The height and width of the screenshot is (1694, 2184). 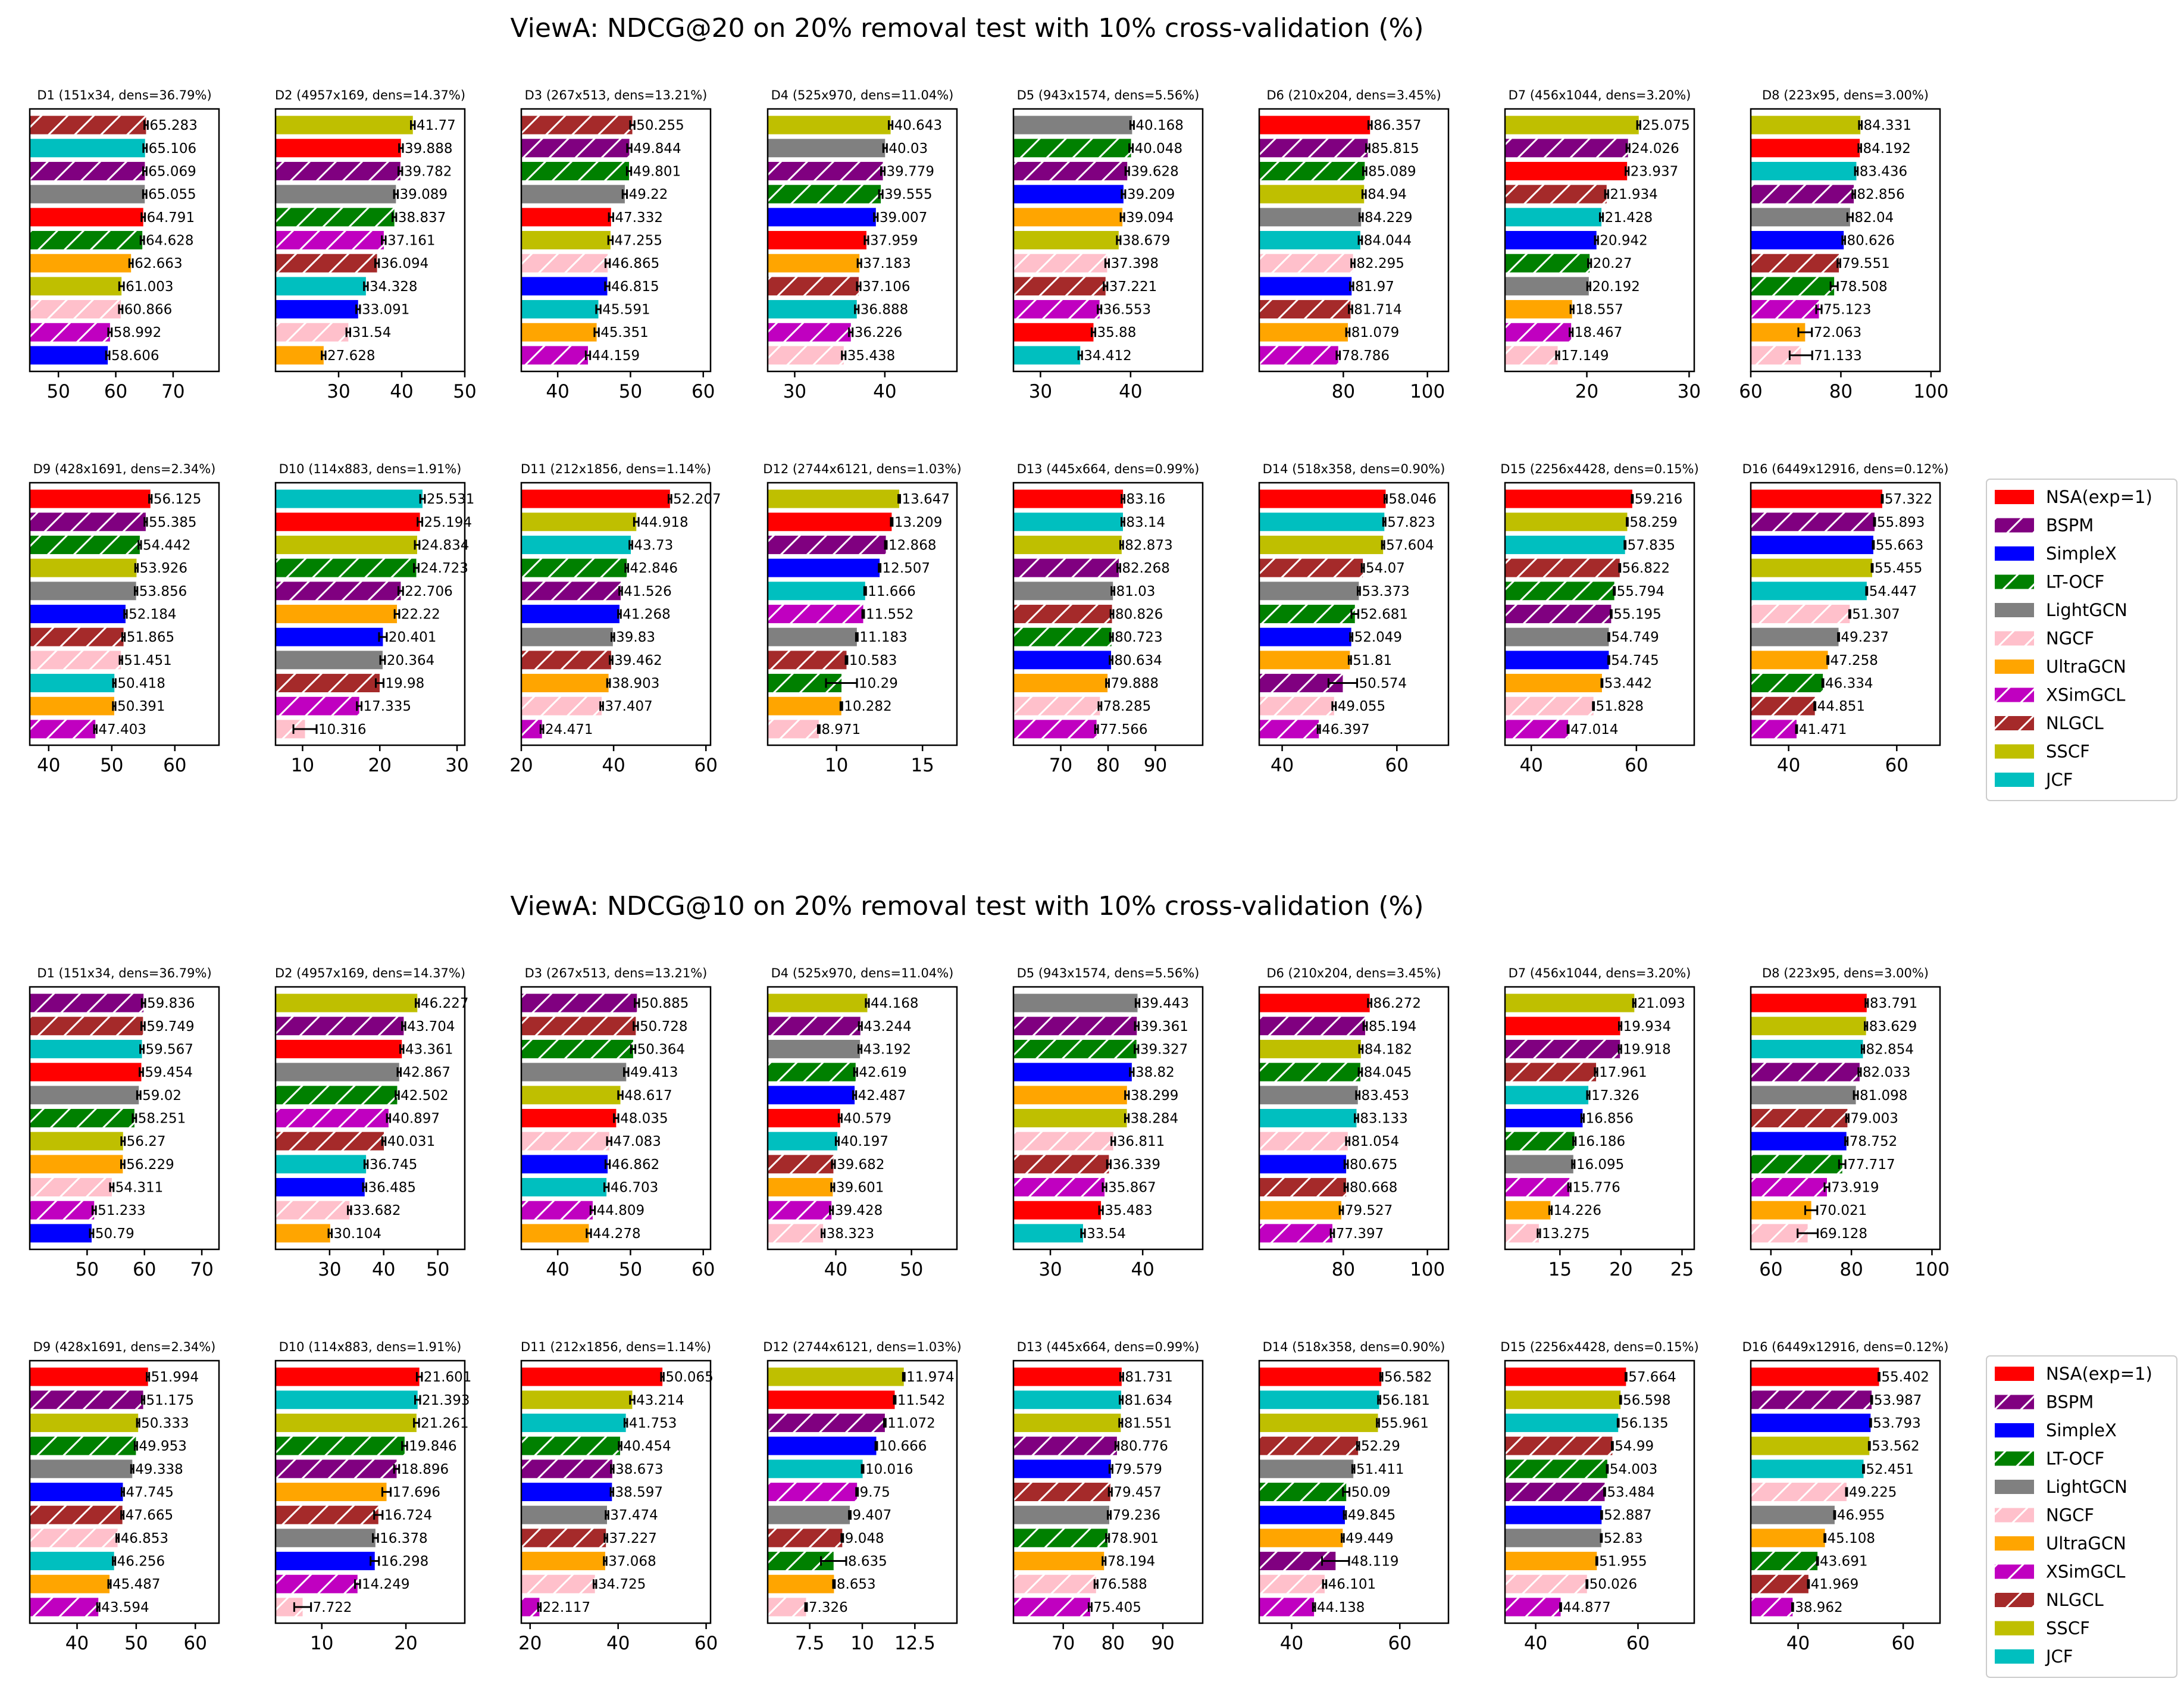 What do you see at coordinates (1865, 637) in the screenshot?
I see `data-label: 49.237` at bounding box center [1865, 637].